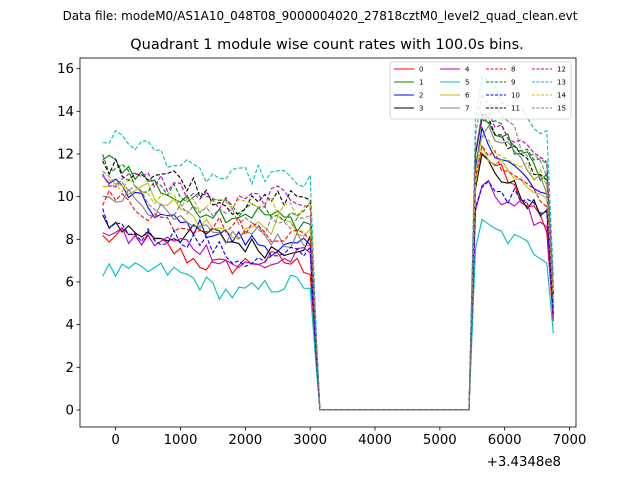 This screenshot has height=480, width=640. What do you see at coordinates (181, 440) in the screenshot?
I see `x-tick-label: 1000` at bounding box center [181, 440].